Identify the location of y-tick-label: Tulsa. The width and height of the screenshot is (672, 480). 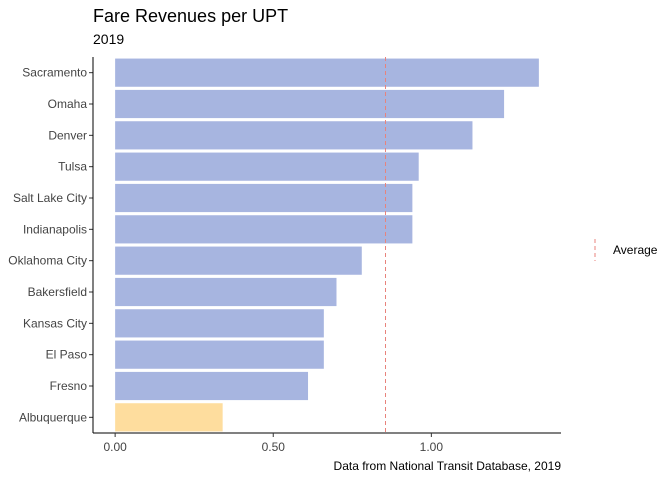
(72, 167).